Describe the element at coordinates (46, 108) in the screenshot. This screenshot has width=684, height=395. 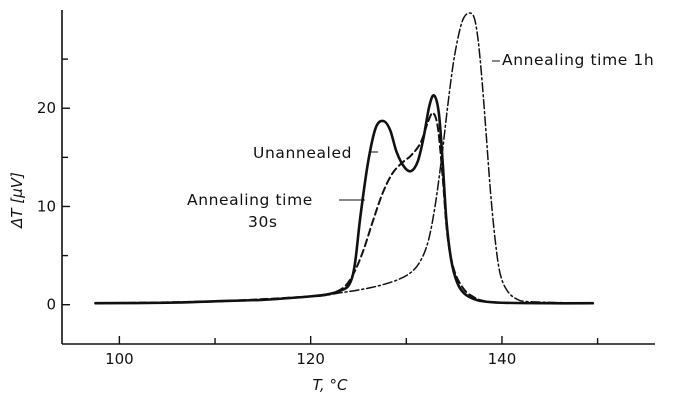
I see `y-tick-label-20: 20` at that location.